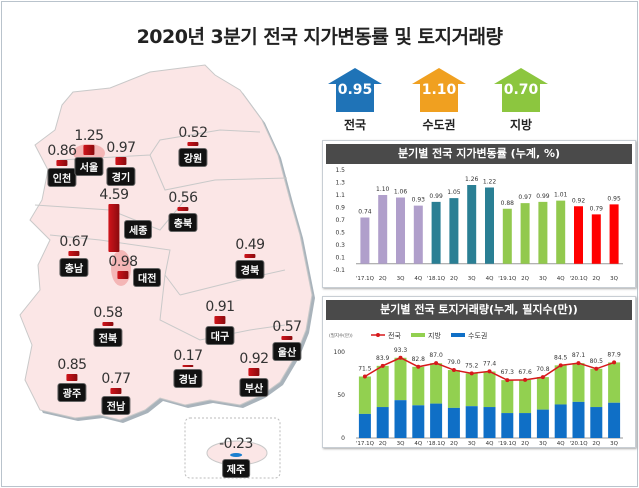  I want to click on region-name: 울산, so click(287, 351).